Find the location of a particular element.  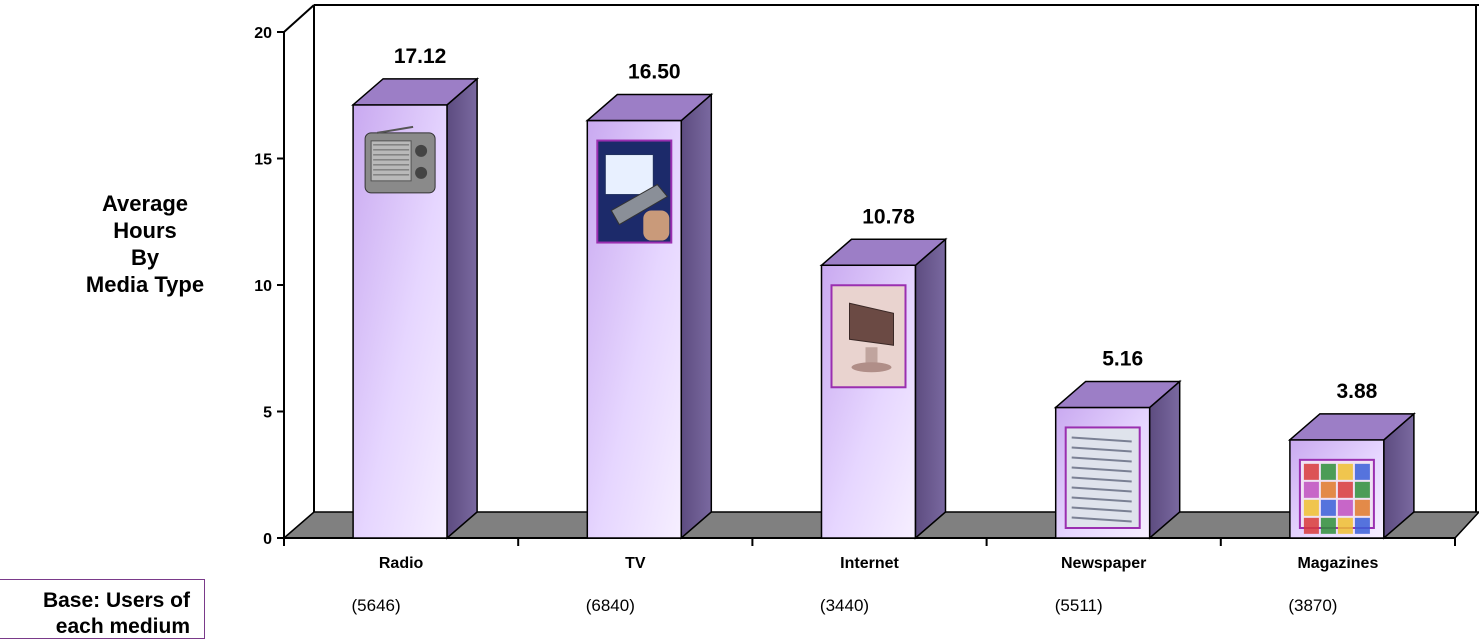

radio-speaker is located at coordinates (391, 161).